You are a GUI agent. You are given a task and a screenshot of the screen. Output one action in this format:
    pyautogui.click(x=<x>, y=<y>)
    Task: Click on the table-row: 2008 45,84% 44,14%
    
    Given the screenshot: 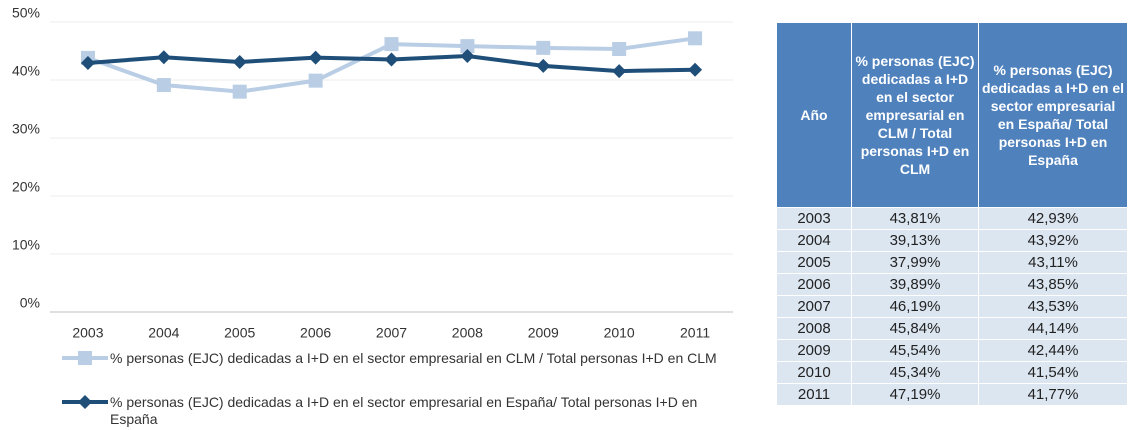 What is the action you would take?
    pyautogui.click(x=952, y=328)
    